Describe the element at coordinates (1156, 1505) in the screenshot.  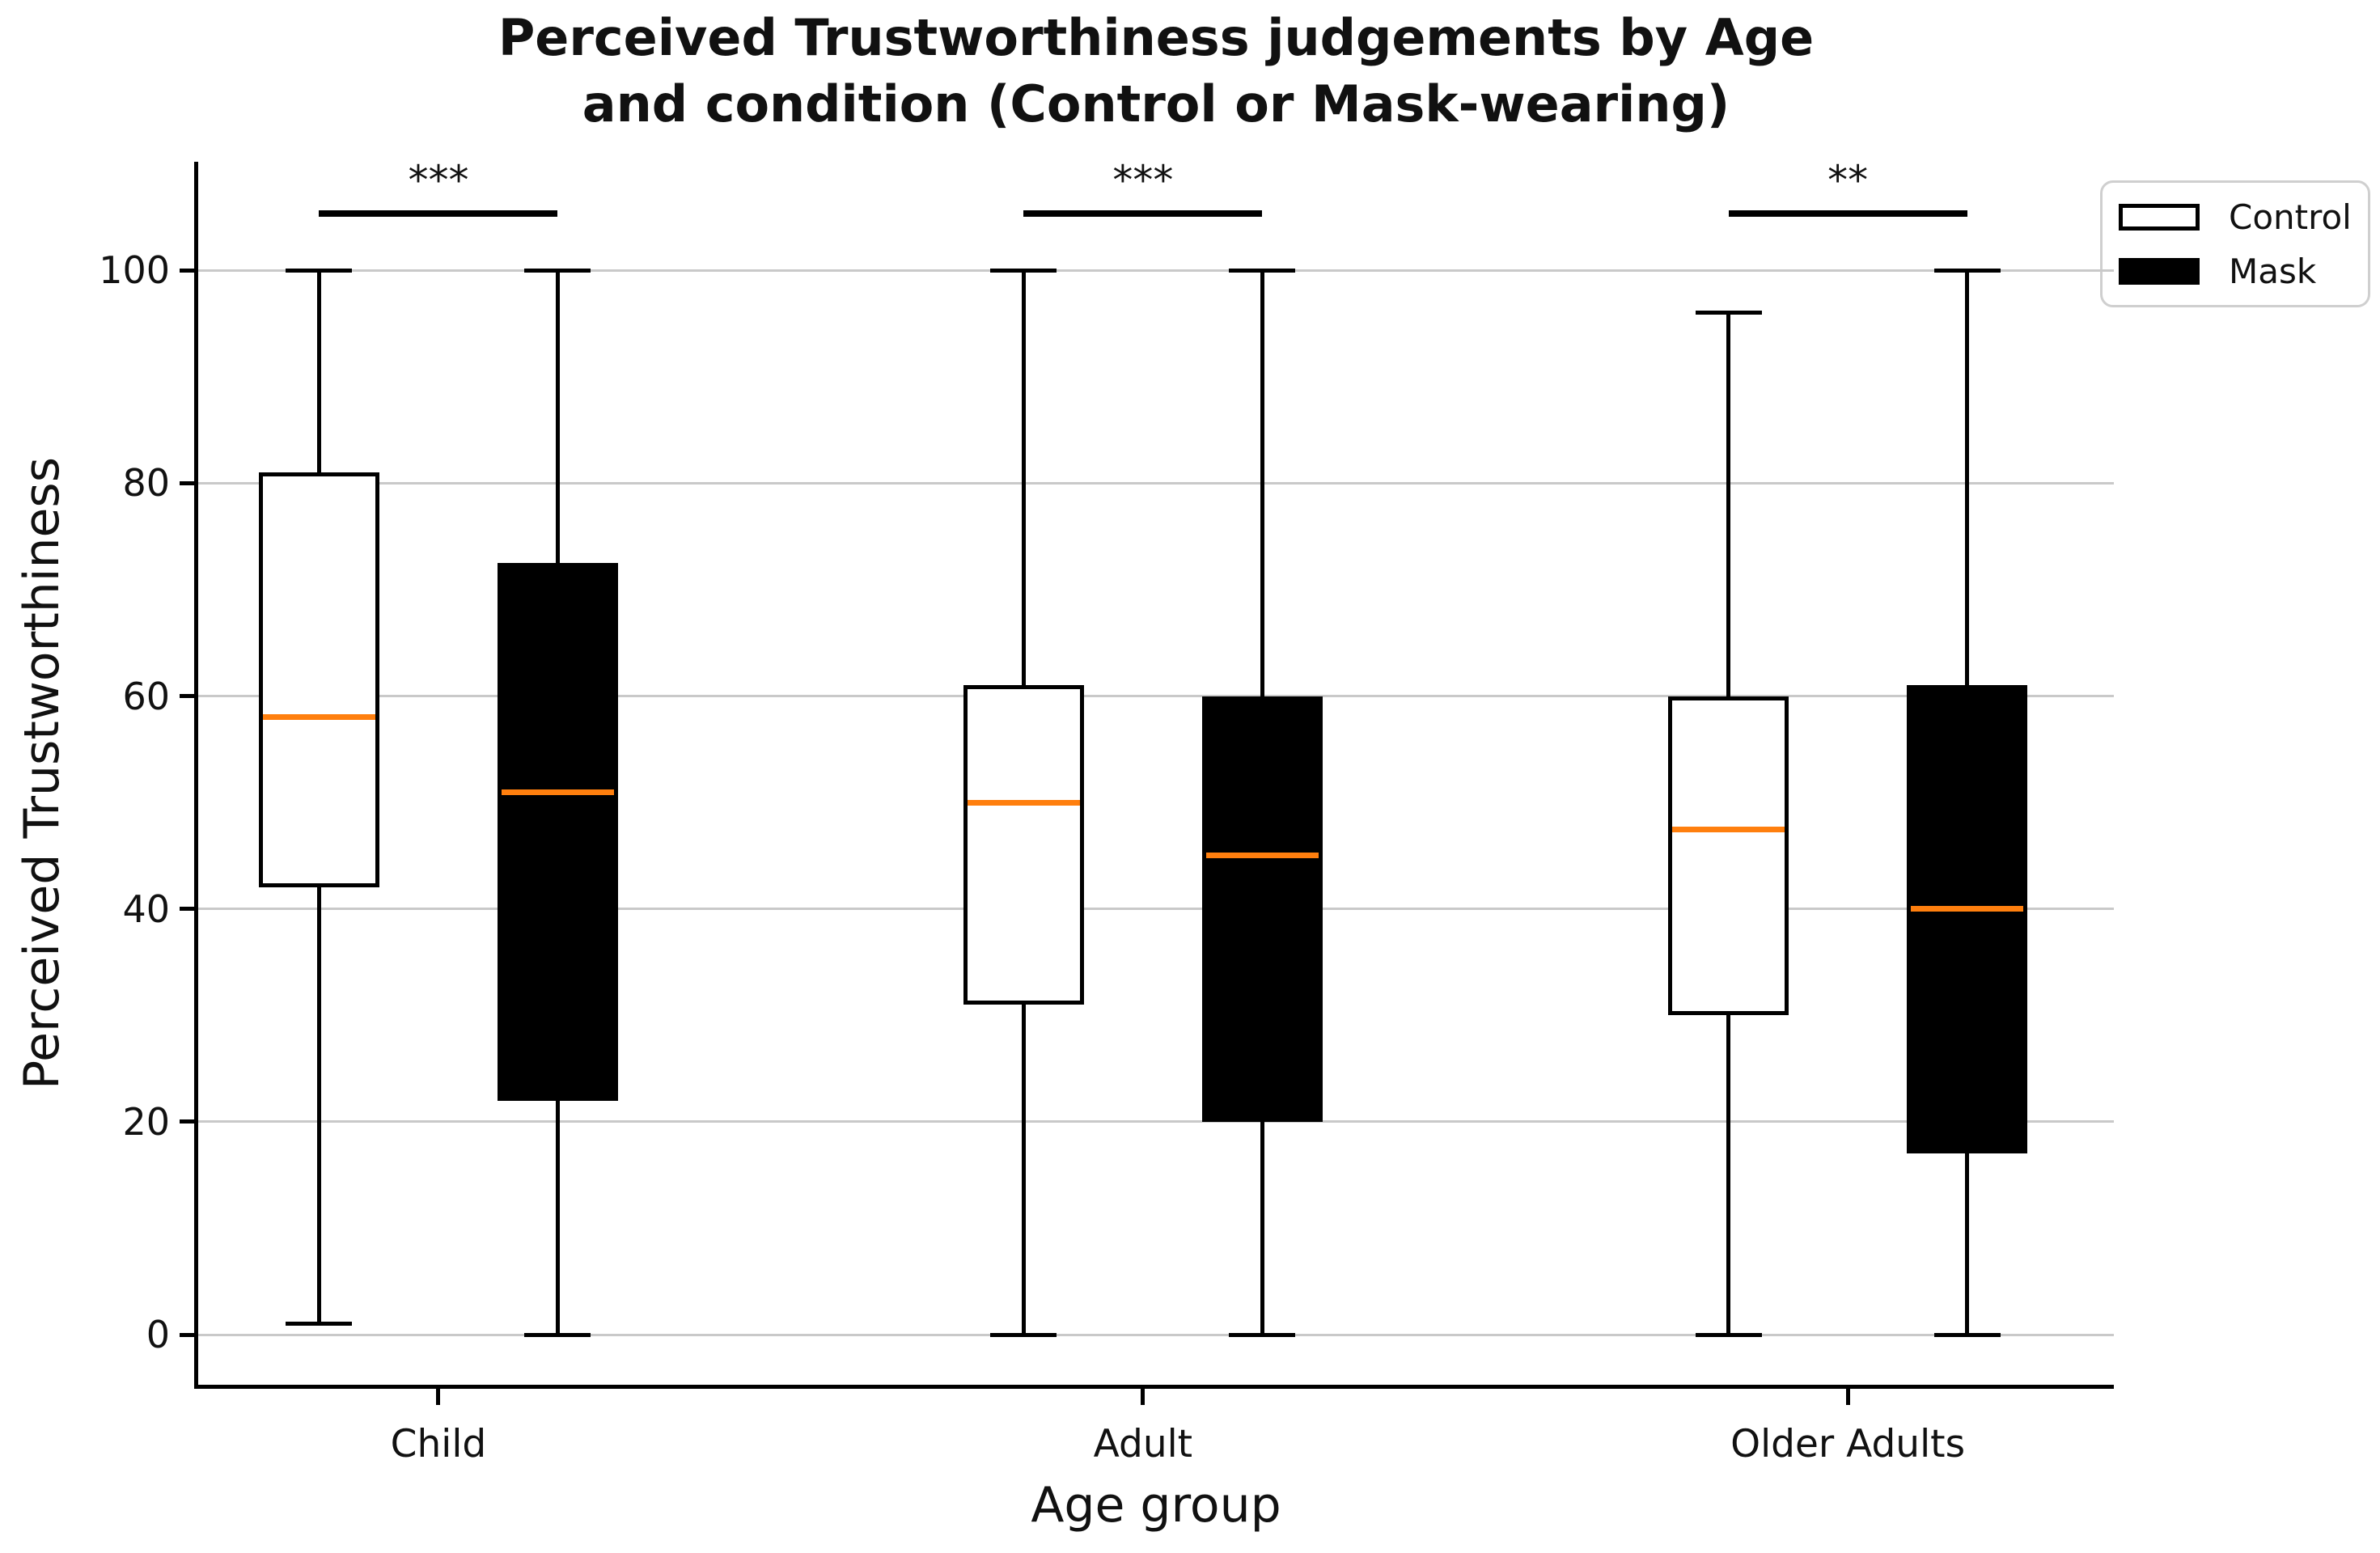
I see `x-axis-label: Age group` at that location.